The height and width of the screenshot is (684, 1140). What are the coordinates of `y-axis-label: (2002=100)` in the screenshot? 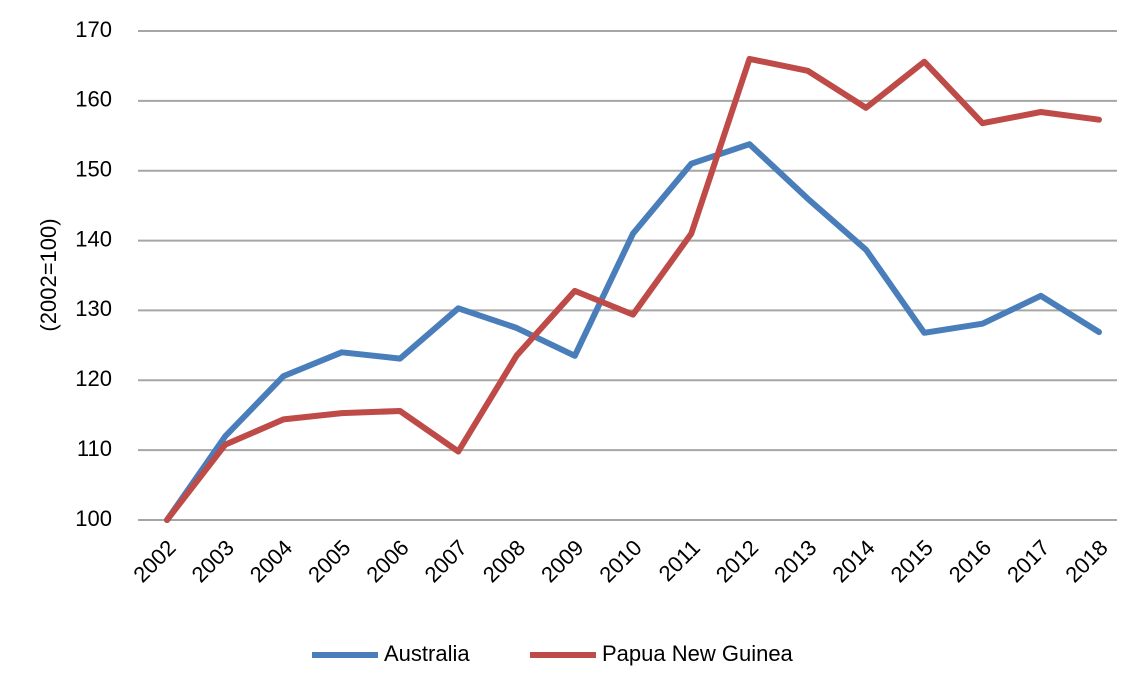 It's located at (48, 274).